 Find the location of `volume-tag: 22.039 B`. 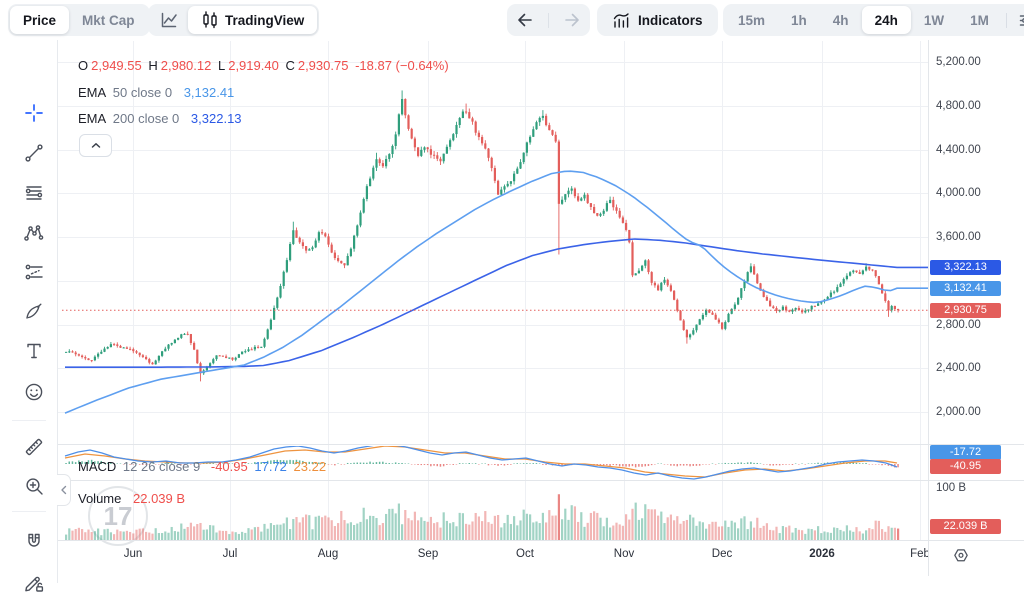

volume-tag: 22.039 B is located at coordinates (965, 526).